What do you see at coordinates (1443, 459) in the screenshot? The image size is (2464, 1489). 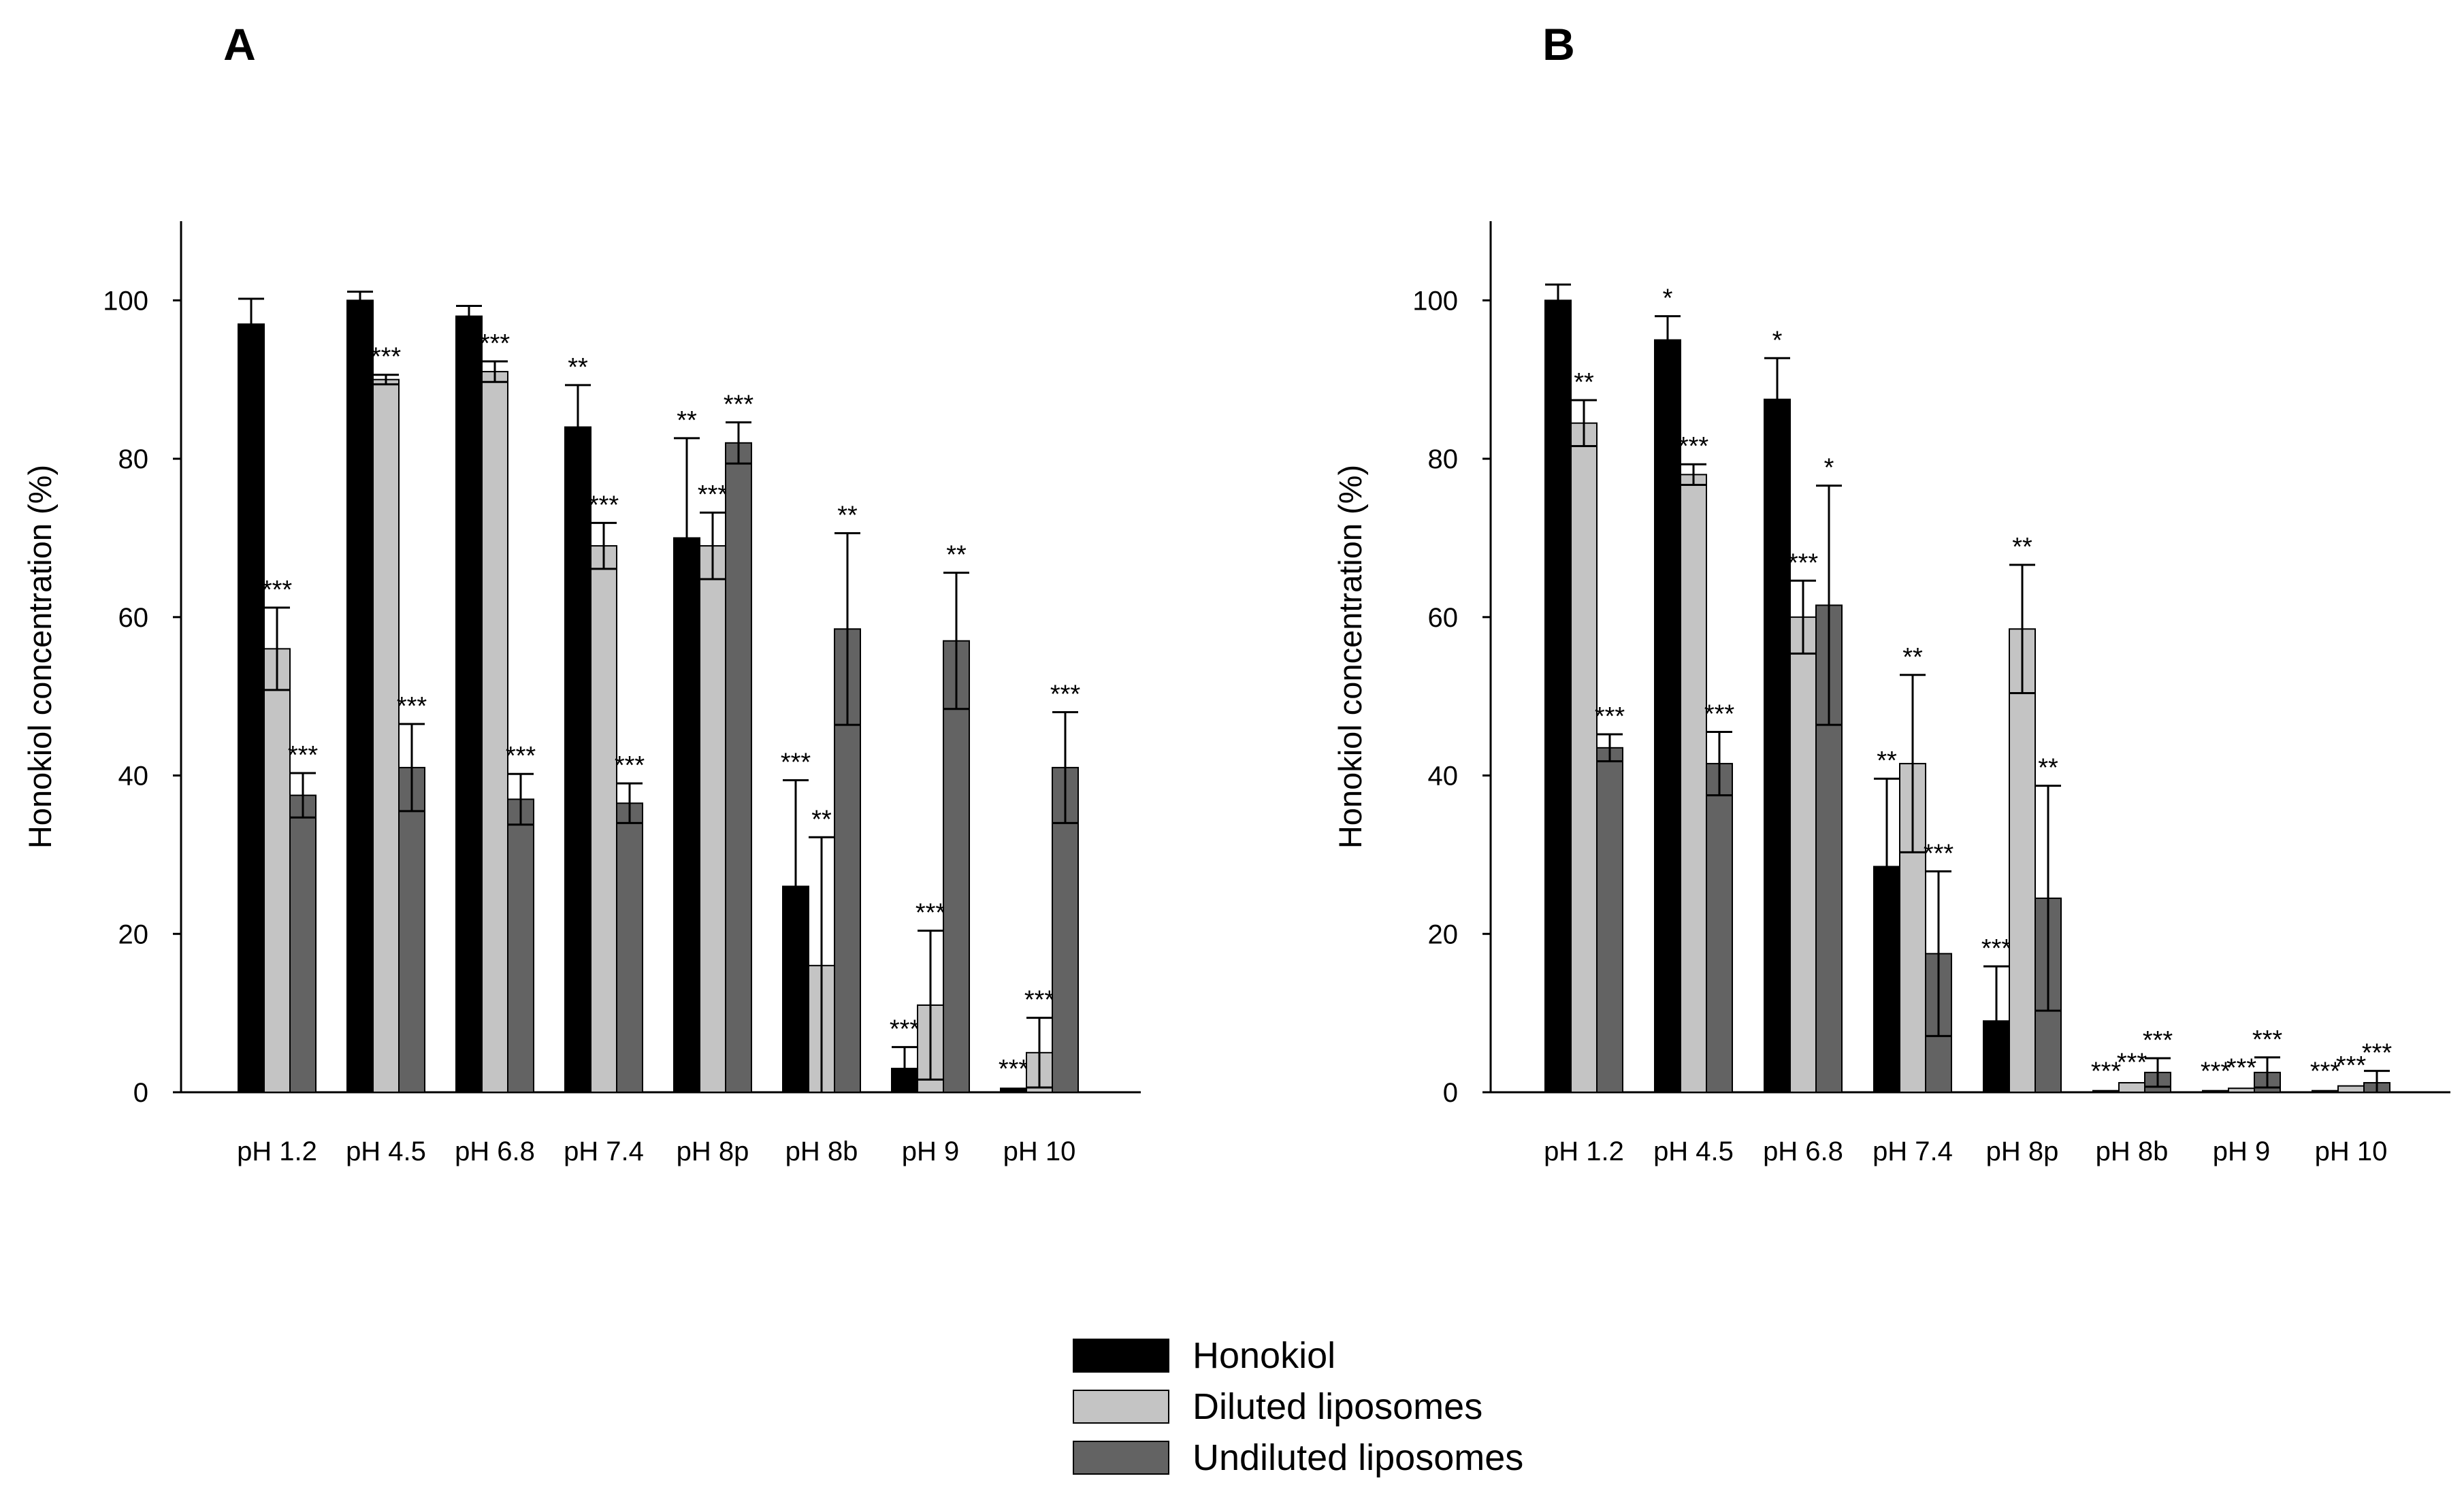 I see `panel-b-y-tick-label: 80` at bounding box center [1443, 459].